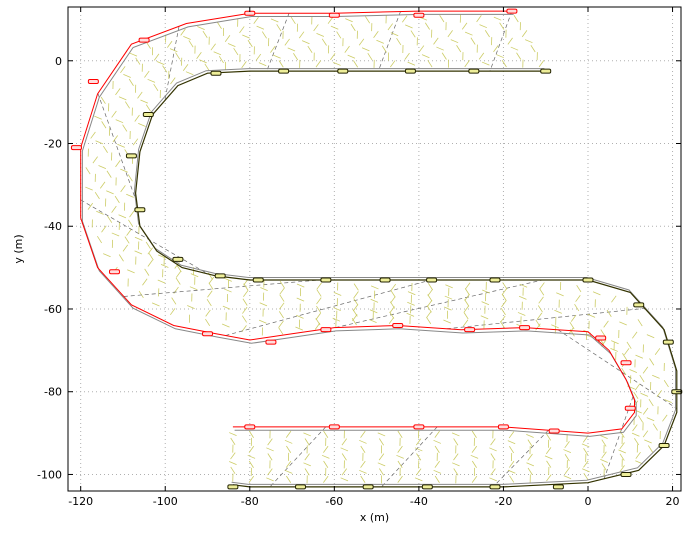 The width and height of the screenshot is (685, 541). Describe the element at coordinates (49, 474) in the screenshot. I see `y-tick-label: -100` at that location.